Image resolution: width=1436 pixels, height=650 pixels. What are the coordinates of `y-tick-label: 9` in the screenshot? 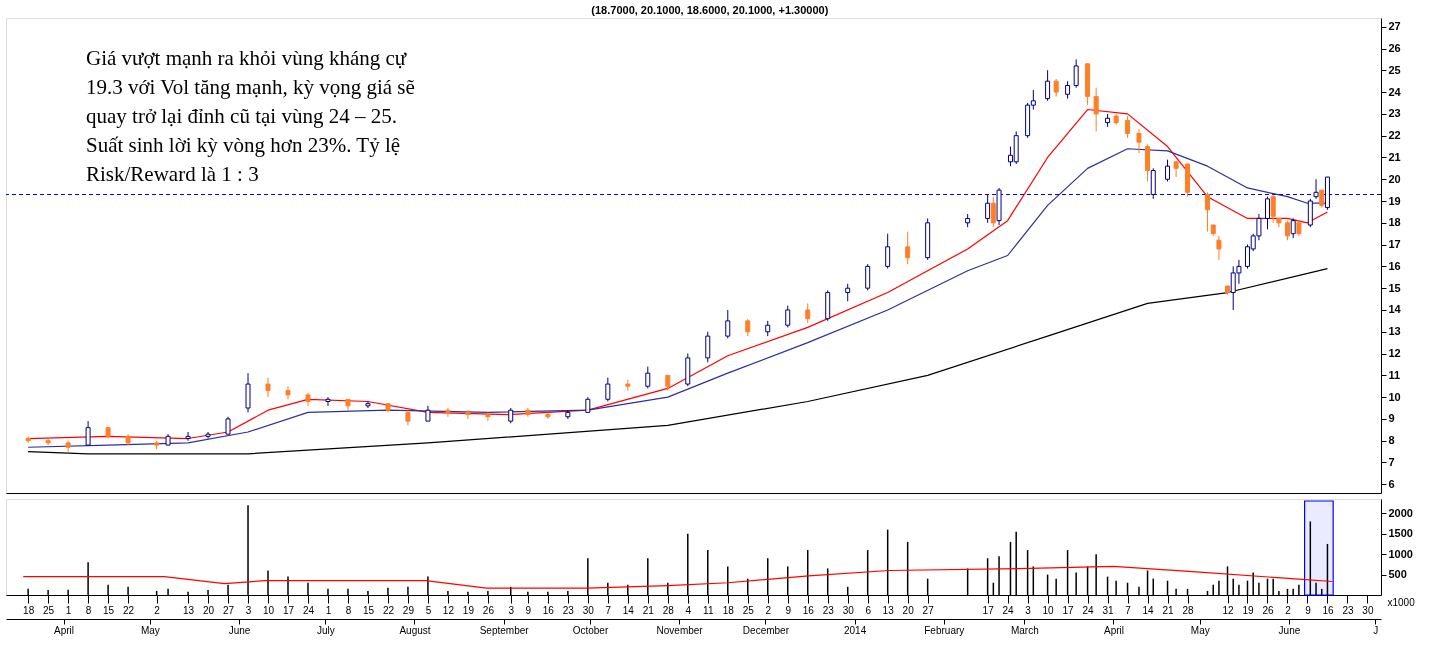 It's located at (1391, 418).